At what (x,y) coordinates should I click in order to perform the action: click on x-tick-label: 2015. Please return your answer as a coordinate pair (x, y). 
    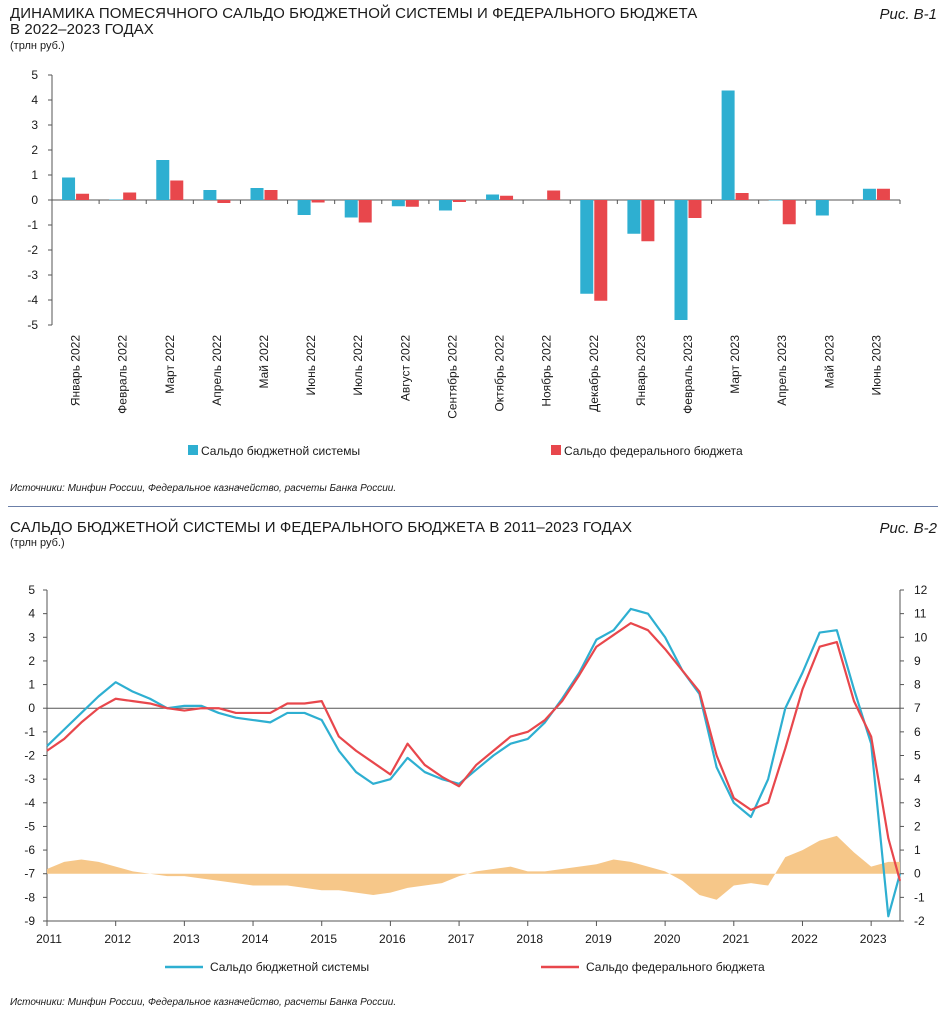
    Looking at the image, I should click on (323, 939).